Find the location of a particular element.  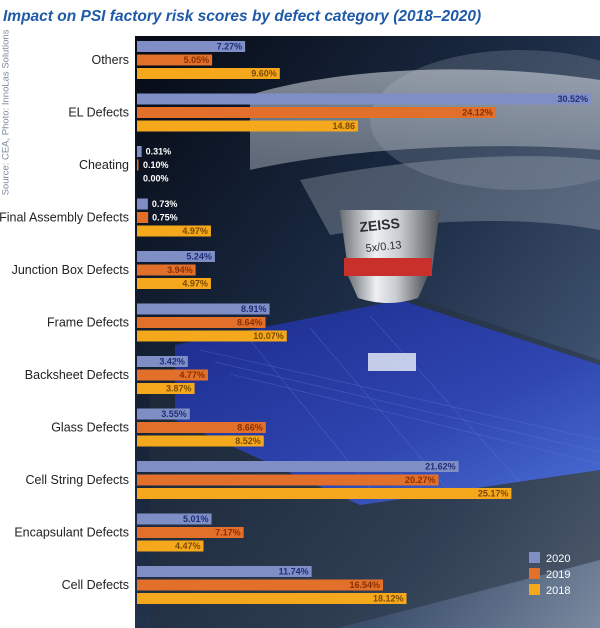

value-label-cell-string-defects-2020: 21.62% is located at coordinates (440, 467).